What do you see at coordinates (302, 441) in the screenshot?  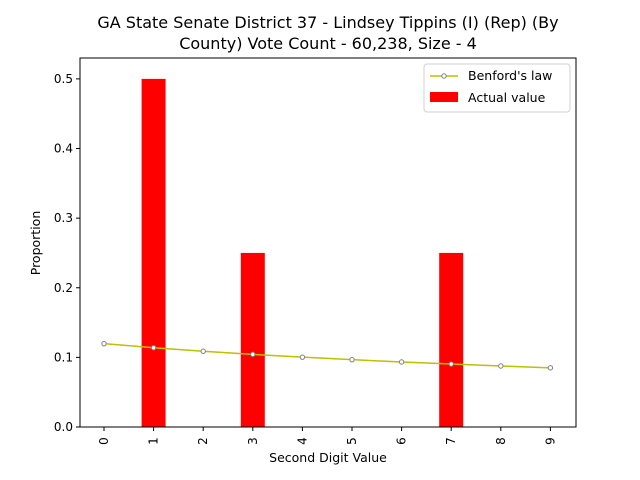 I see `x-tick-label-4: 4` at bounding box center [302, 441].